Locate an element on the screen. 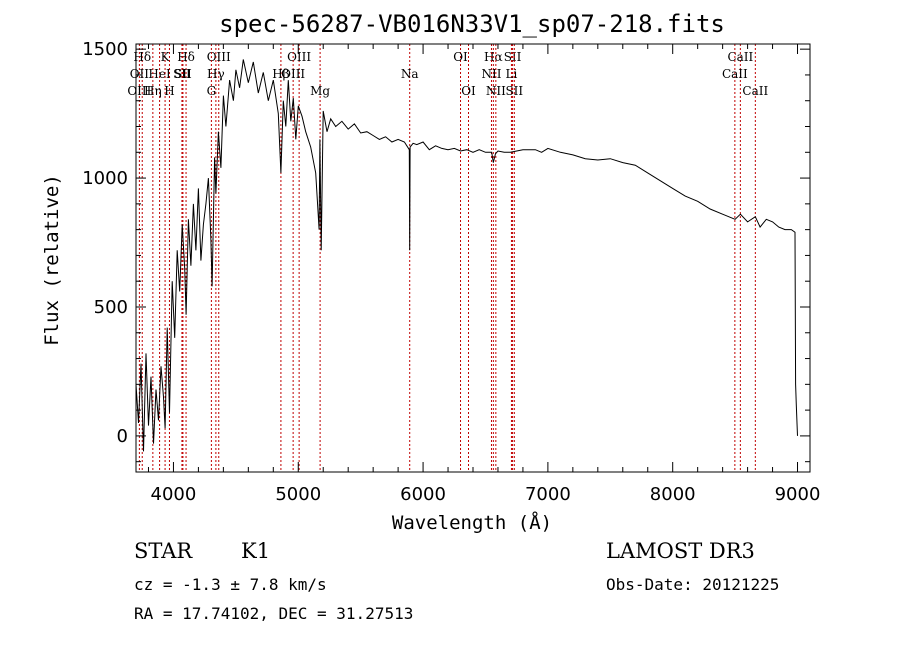  x-tick-label: 6000 is located at coordinates (423, 494).